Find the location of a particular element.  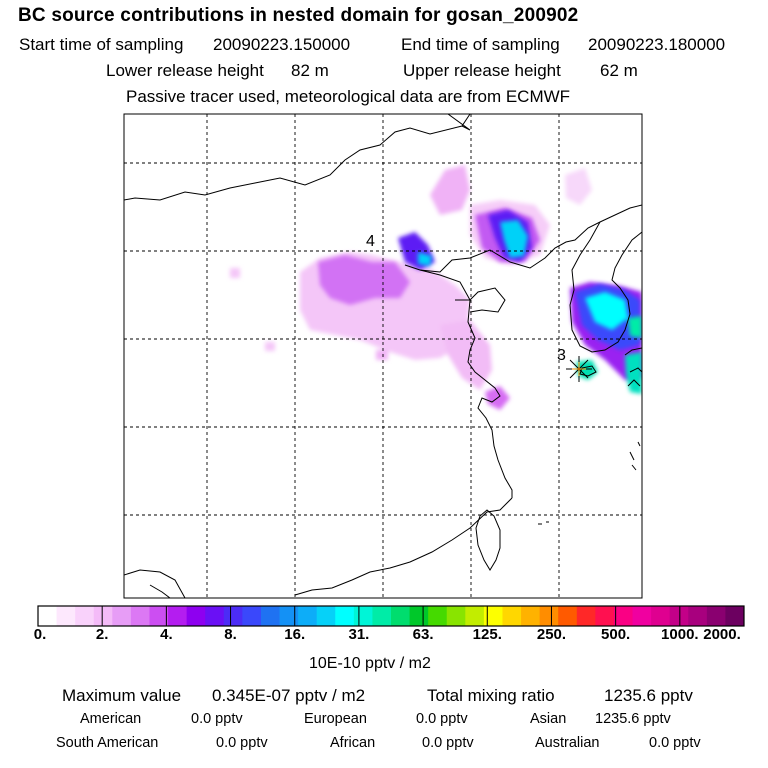

marker-label-4: 4 is located at coordinates (370, 241).